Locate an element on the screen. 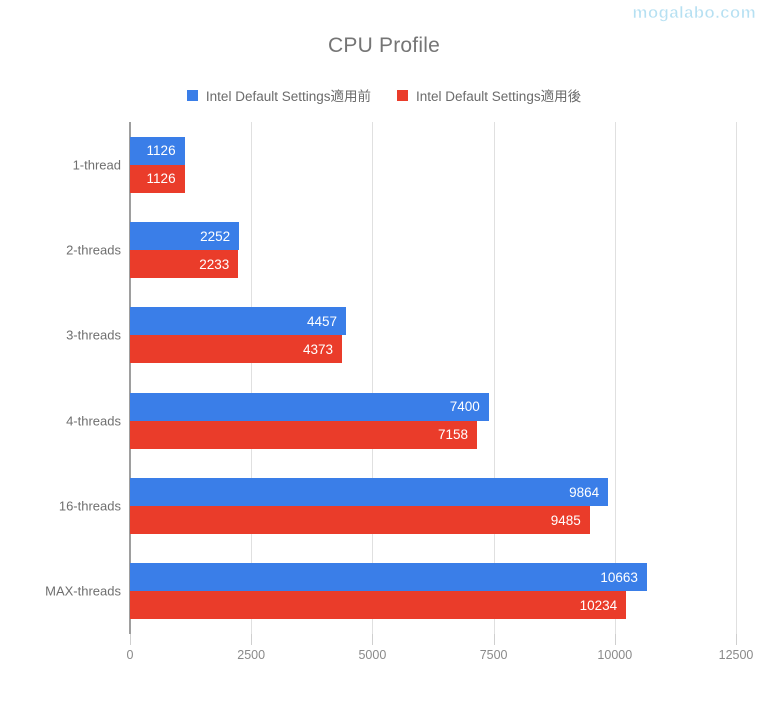 The image size is (768, 713). bar-row: 9864 is located at coordinates (433, 492).